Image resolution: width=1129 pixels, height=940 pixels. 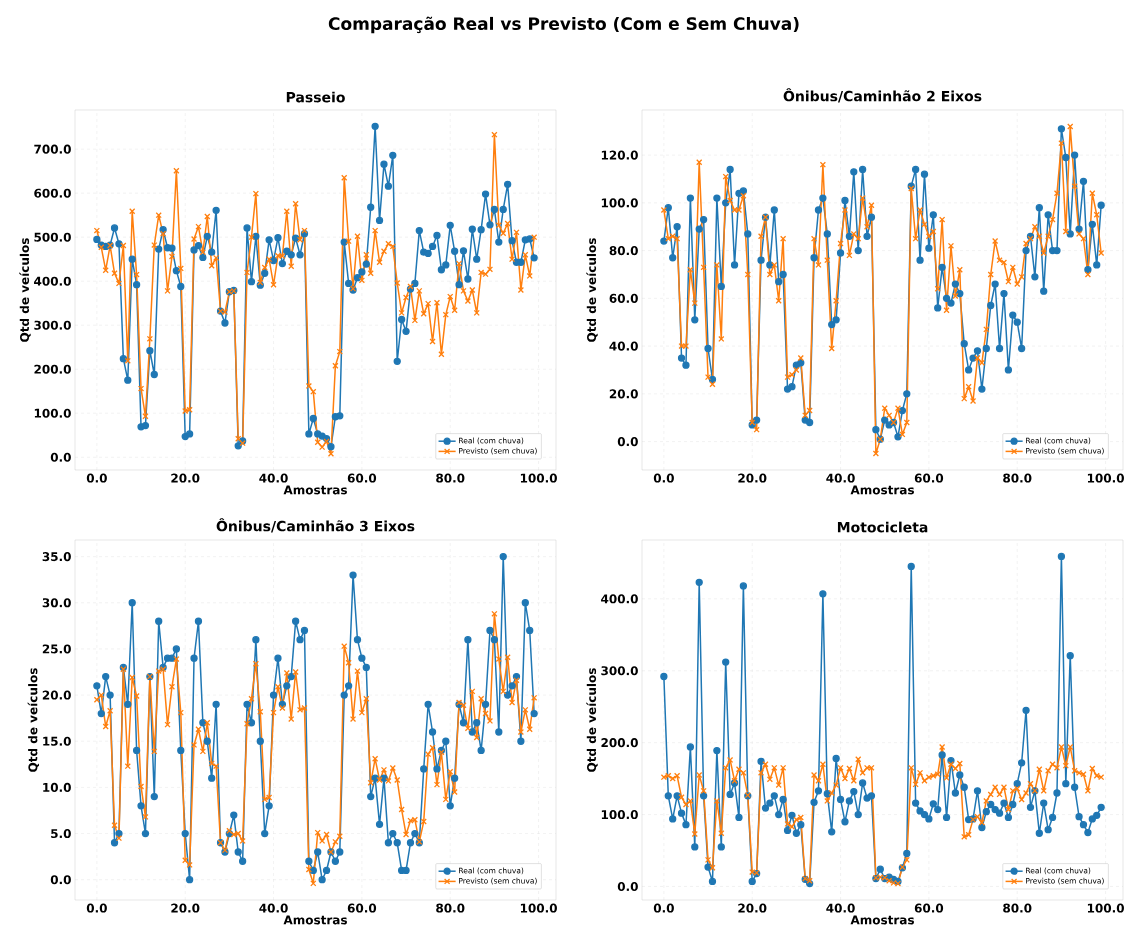 I want to click on y-tick-label: 15.0, so click(x=57, y=741).